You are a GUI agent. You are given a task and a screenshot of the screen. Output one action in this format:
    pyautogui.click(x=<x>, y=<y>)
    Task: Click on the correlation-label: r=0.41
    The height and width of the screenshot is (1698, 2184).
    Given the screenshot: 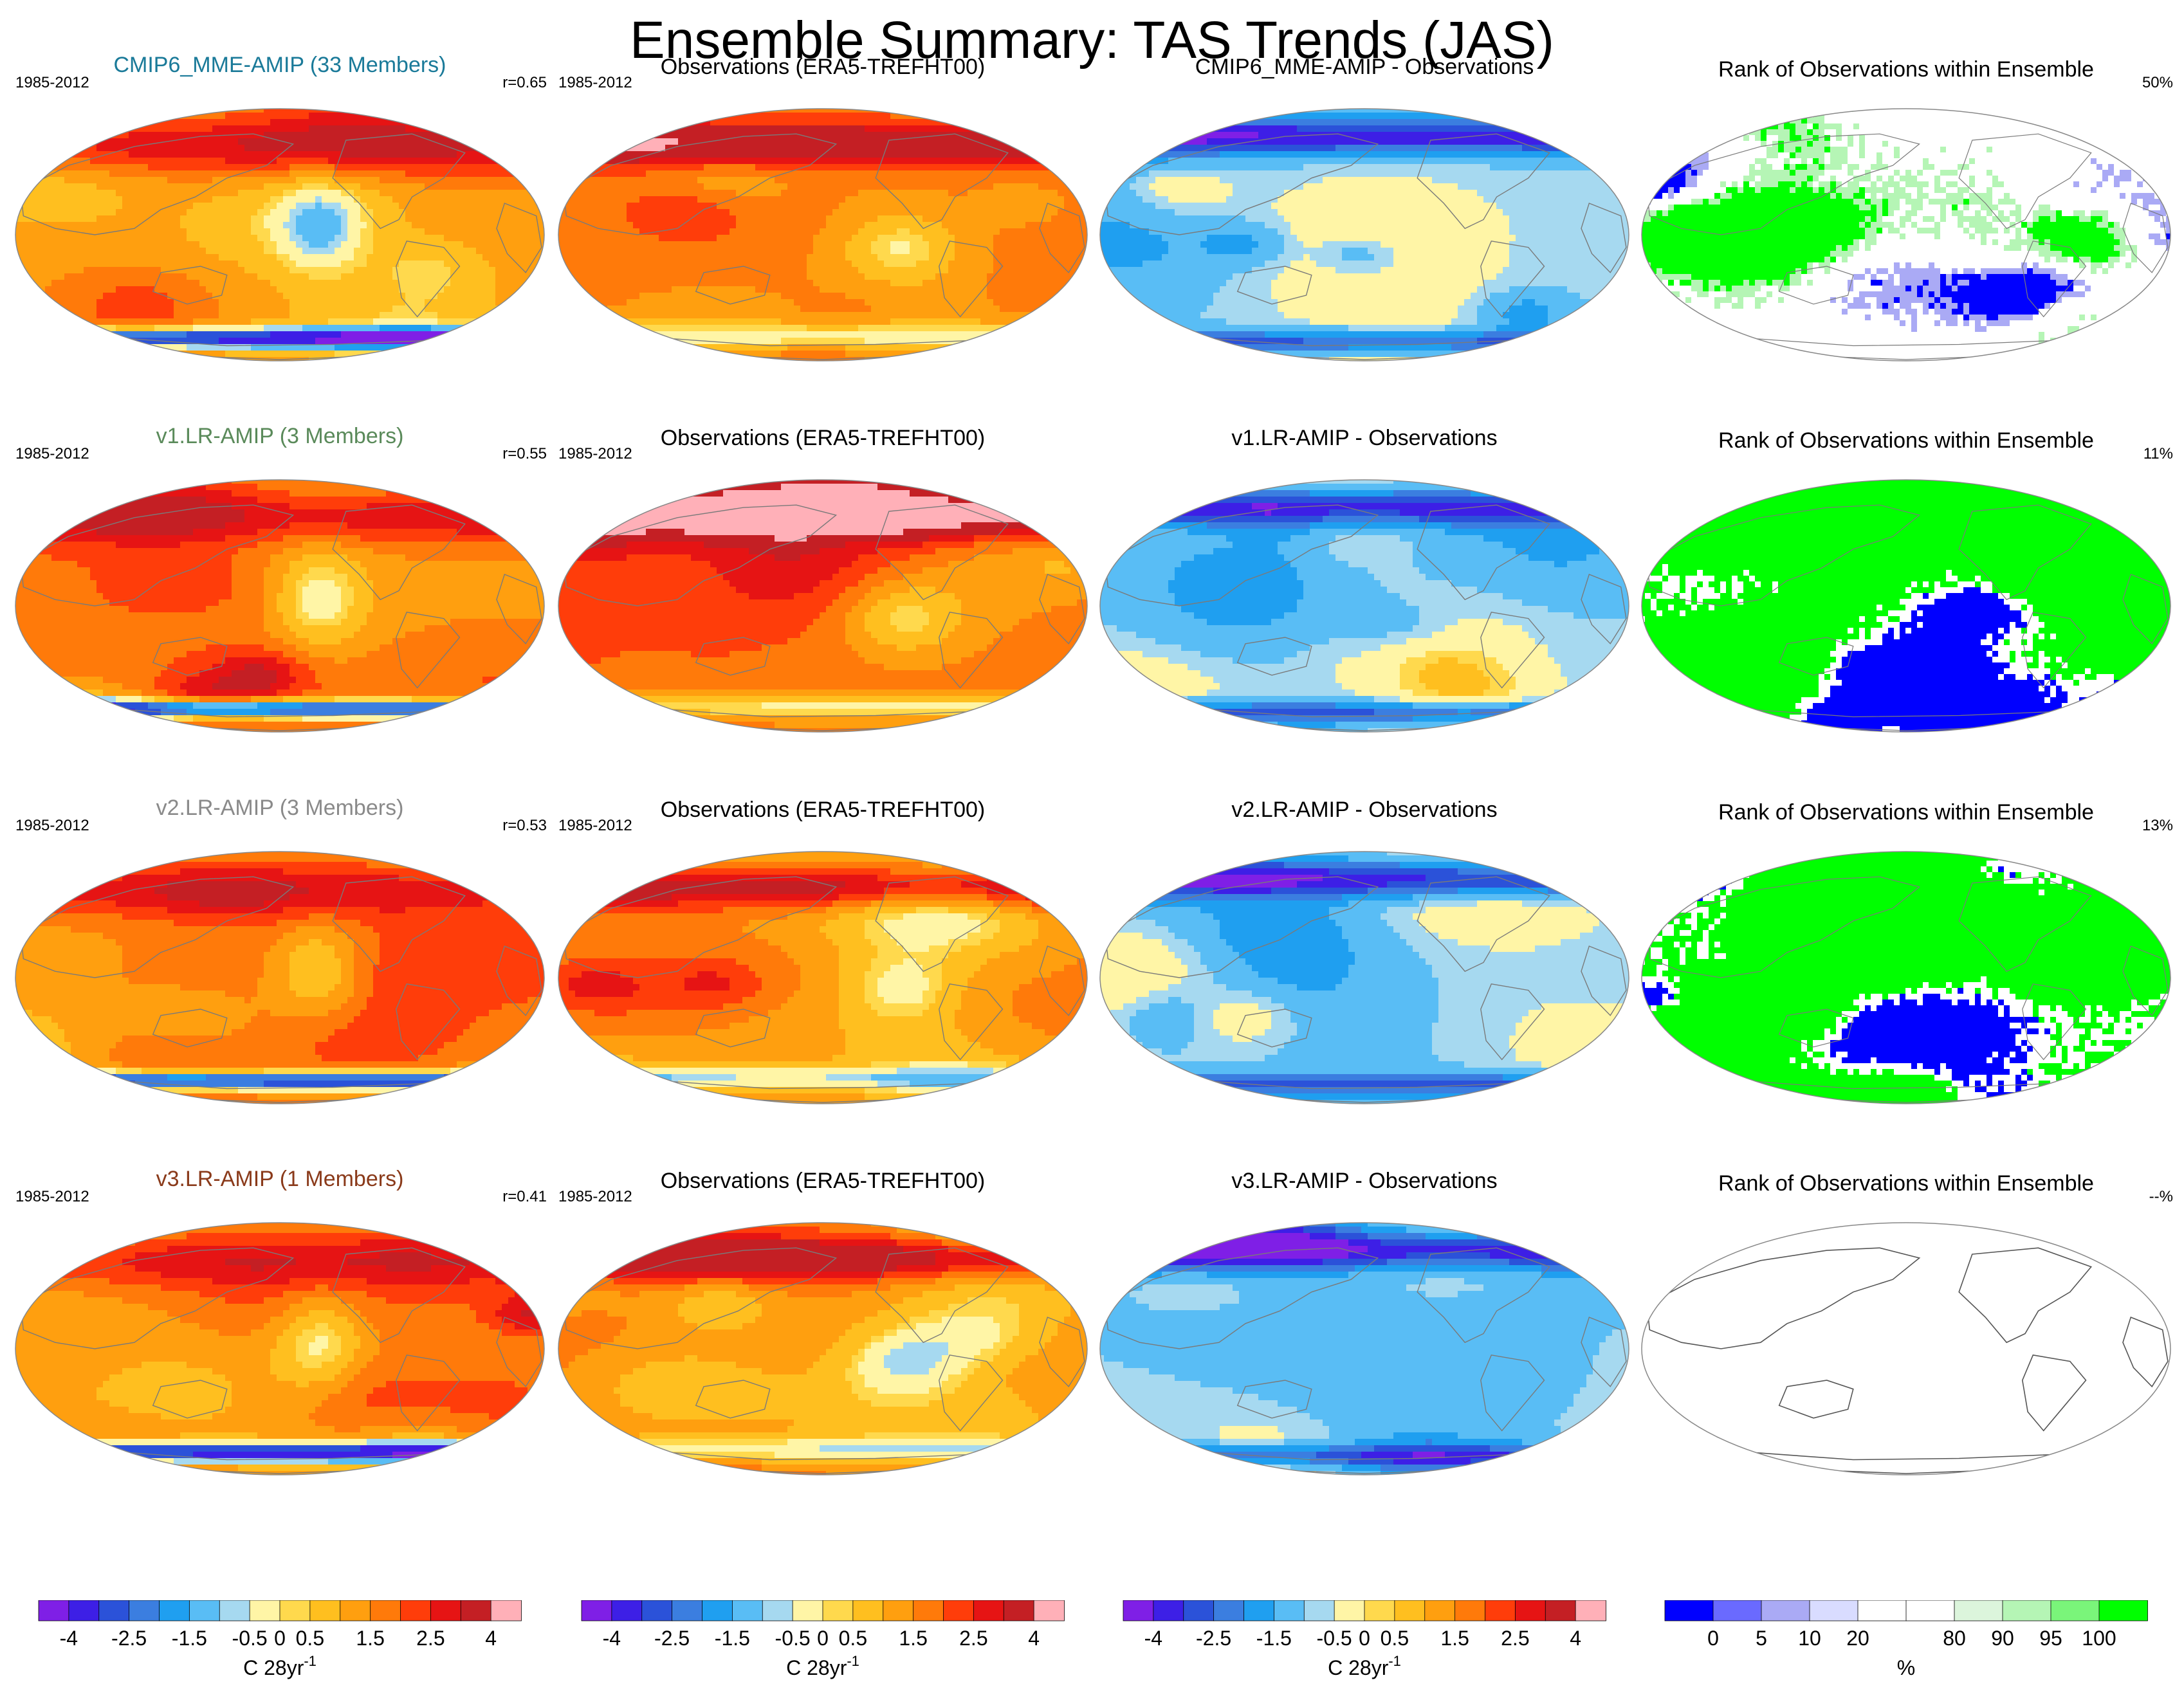 What is the action you would take?
    pyautogui.click(x=509, y=1197)
    